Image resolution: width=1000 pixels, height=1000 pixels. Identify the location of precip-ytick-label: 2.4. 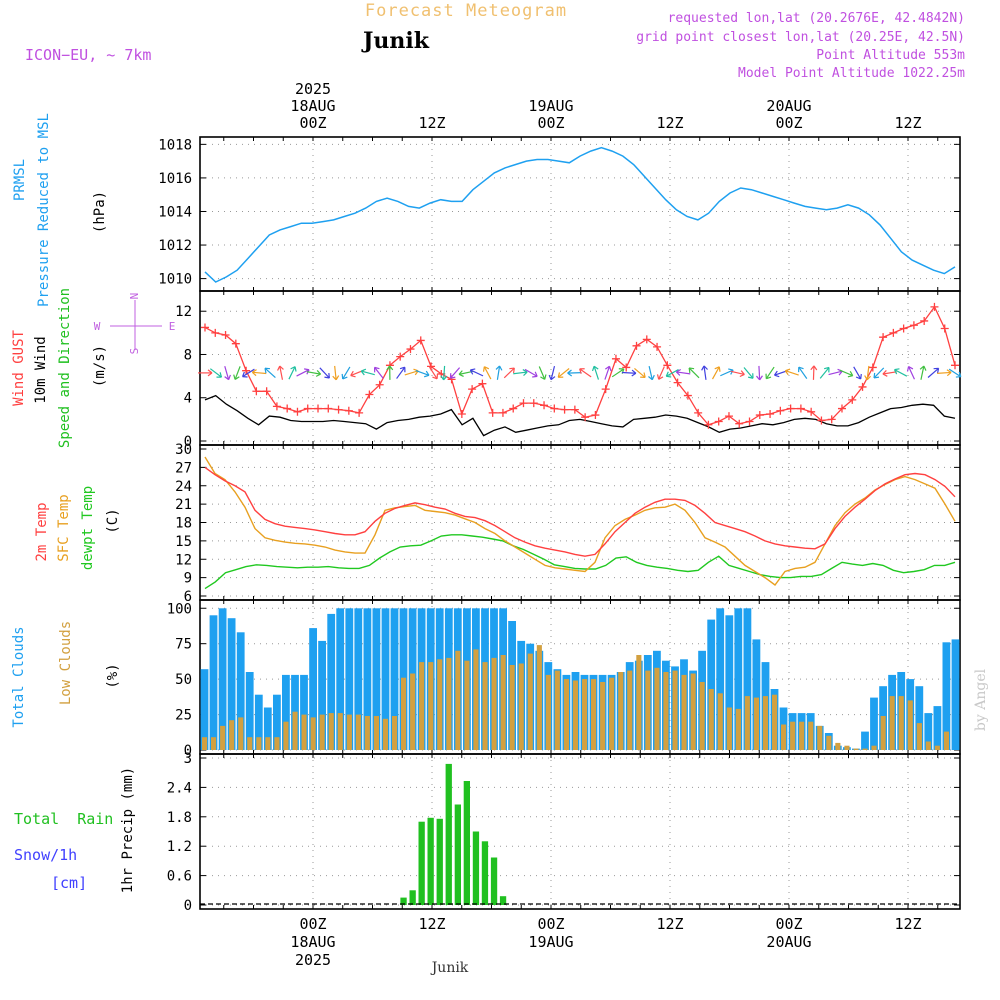
(179, 788).